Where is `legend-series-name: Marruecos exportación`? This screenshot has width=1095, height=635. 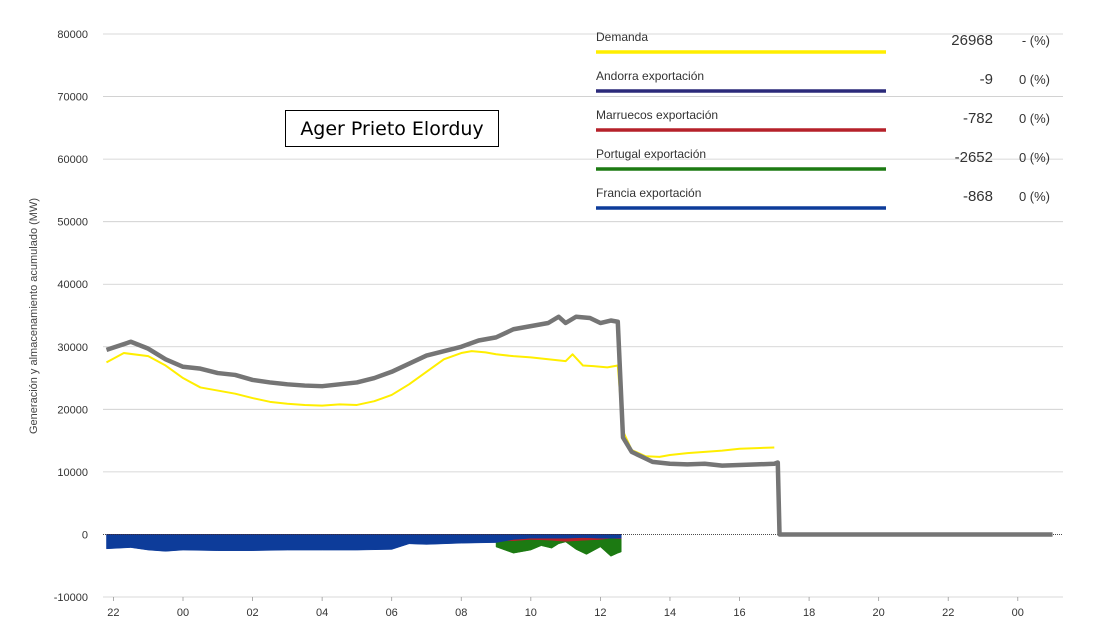
legend-series-name: Marruecos exportación is located at coordinates (657, 115).